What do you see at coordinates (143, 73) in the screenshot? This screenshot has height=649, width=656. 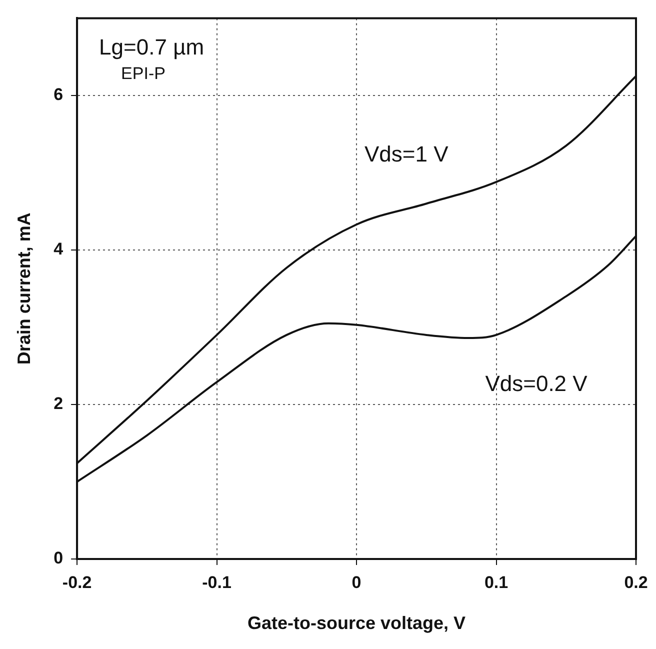 I see `annotation: EPI-P` at bounding box center [143, 73].